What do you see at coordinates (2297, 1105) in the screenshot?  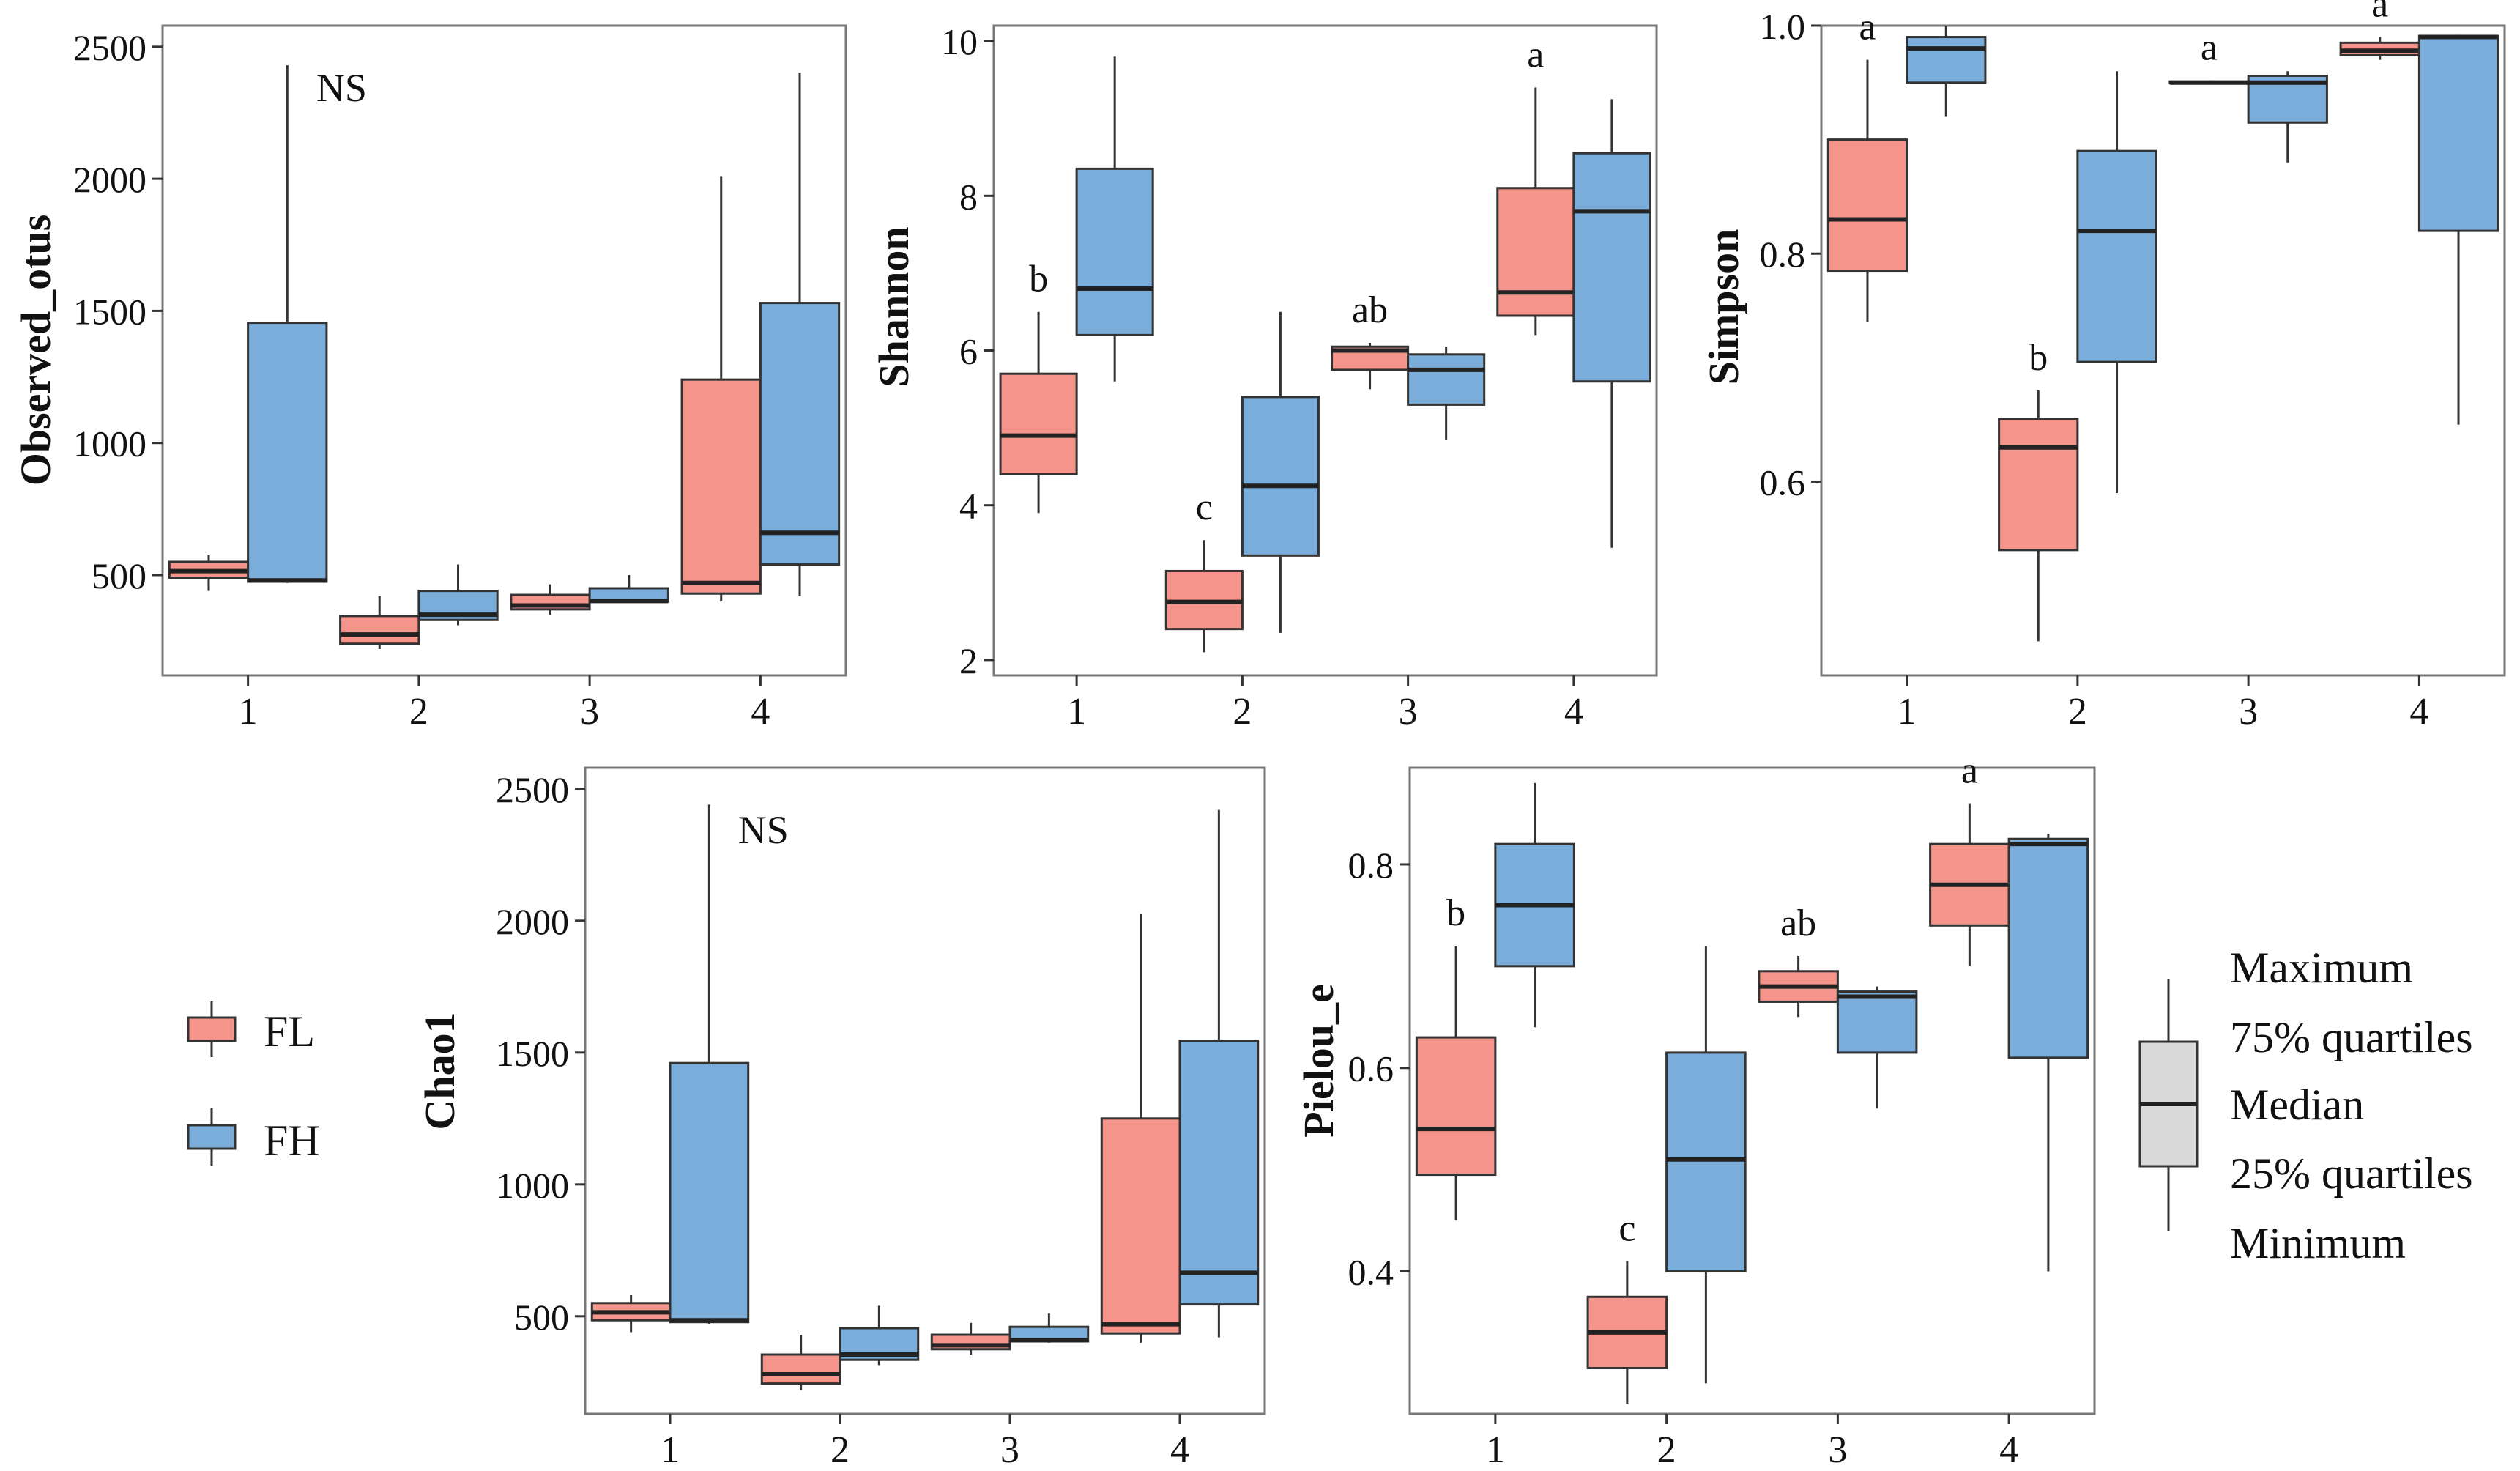 I see `box-legend-median-label: Median` at bounding box center [2297, 1105].